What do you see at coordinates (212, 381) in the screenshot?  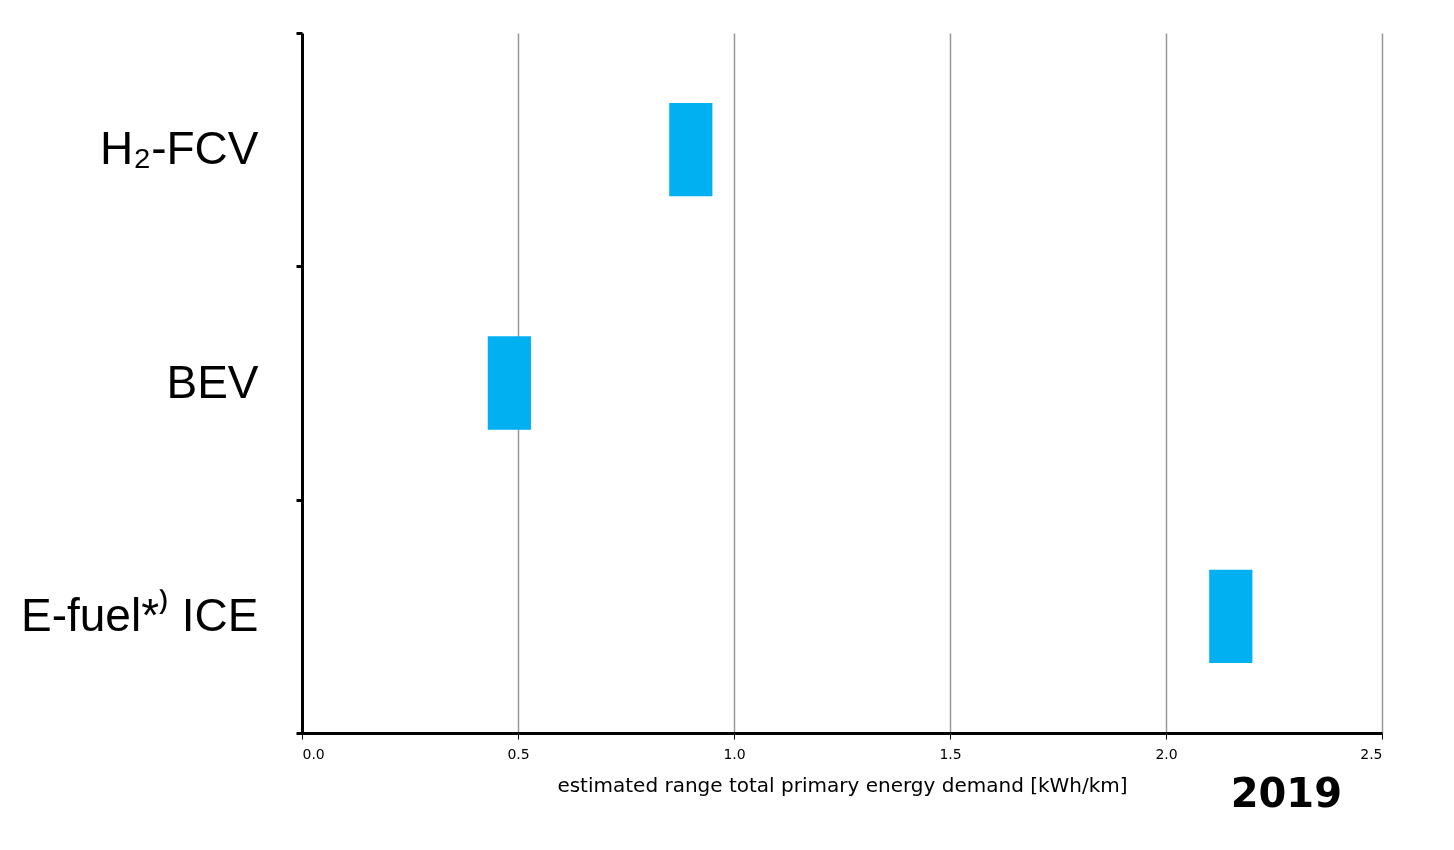 I see `y-tick-label: BEV` at bounding box center [212, 381].